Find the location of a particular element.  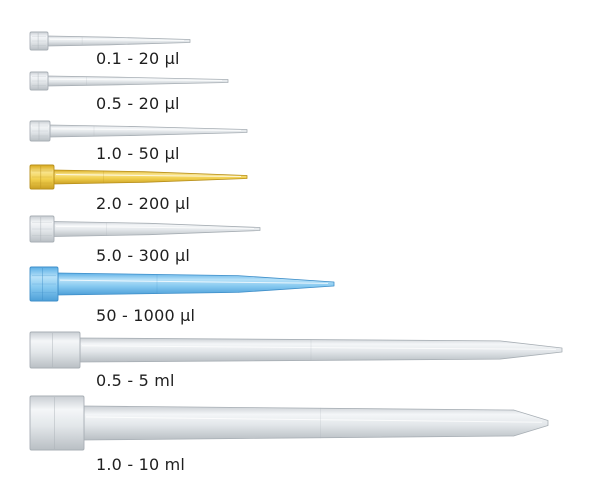

tip-volume-label: 50 - 1000 µl is located at coordinates (146, 315).